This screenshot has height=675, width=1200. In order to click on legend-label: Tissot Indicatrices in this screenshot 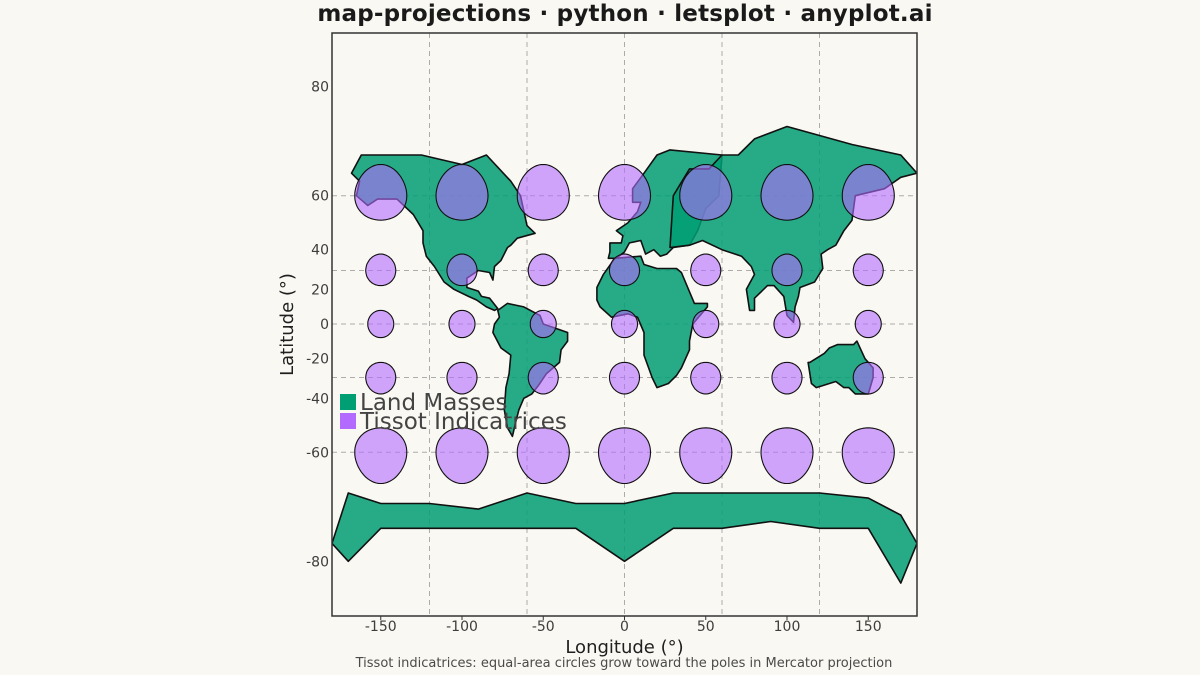, I will do `click(463, 422)`.